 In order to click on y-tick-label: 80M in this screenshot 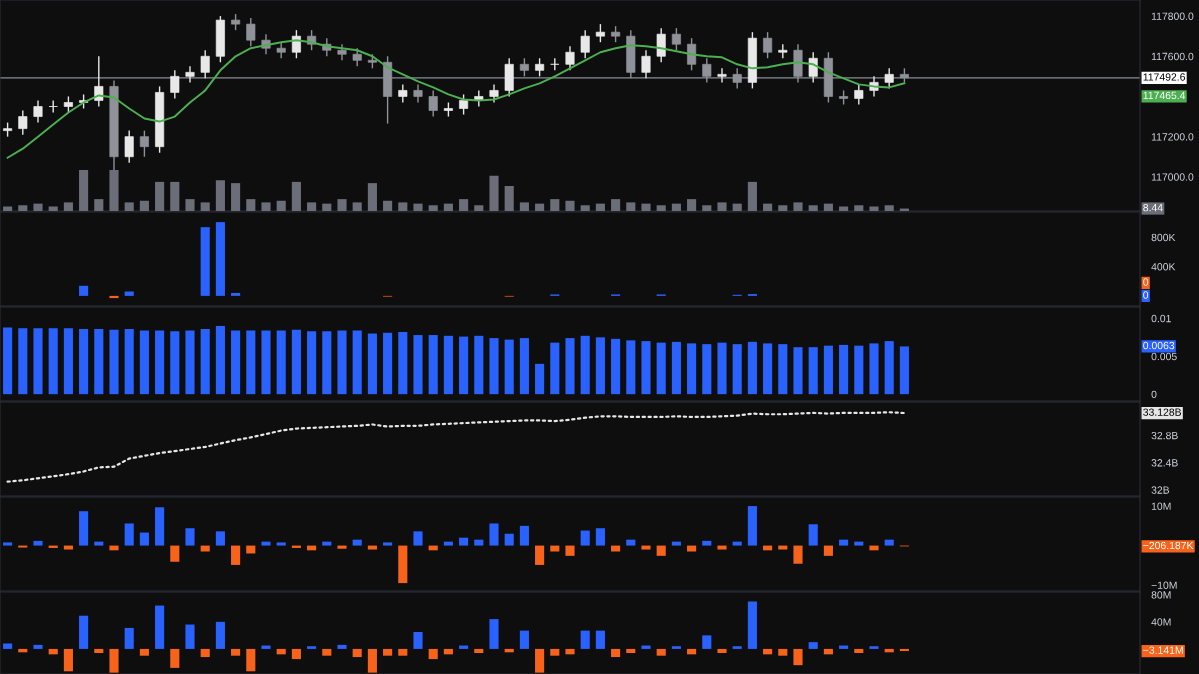, I will do `click(1161, 595)`.